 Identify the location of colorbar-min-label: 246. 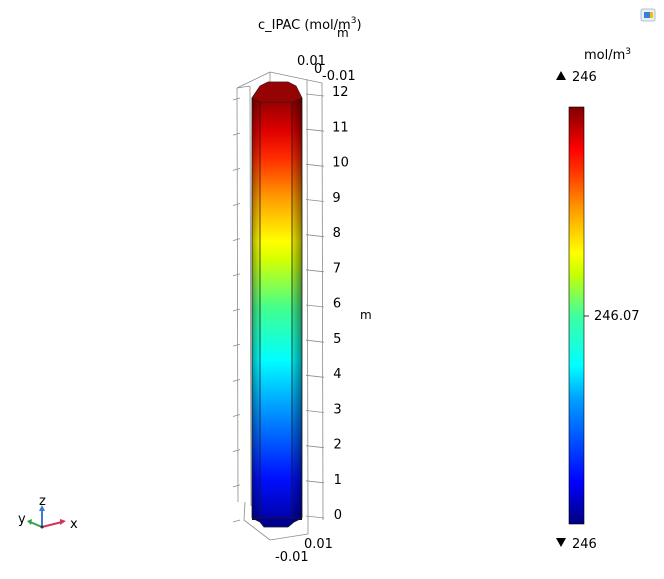
(584, 544).